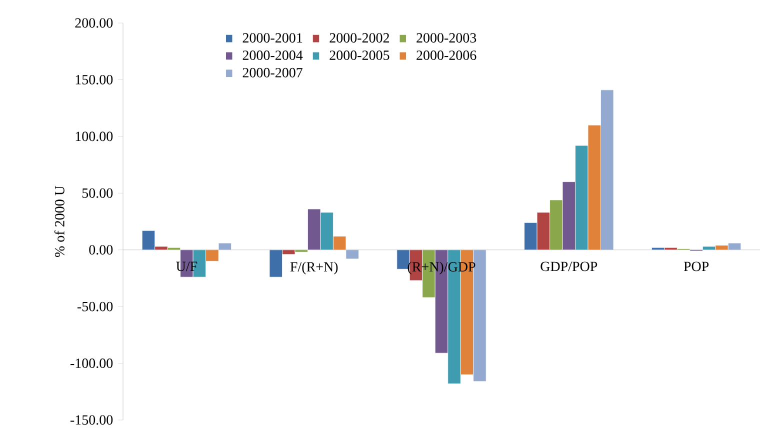 This screenshot has width=769, height=429. Describe the element at coordinates (91, 420) in the screenshot. I see `y-tick-label: -150.00` at that location.